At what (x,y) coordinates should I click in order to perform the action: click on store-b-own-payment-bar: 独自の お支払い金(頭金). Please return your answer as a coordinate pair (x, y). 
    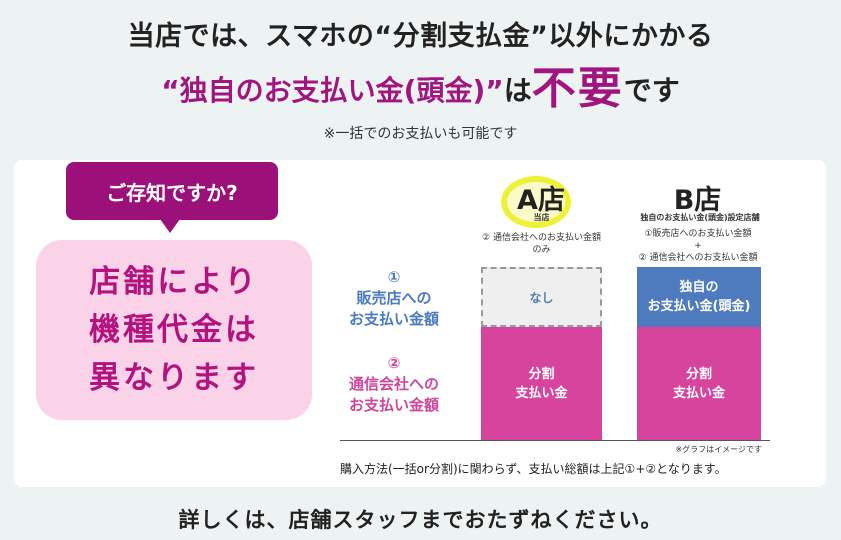
    Looking at the image, I should click on (699, 297).